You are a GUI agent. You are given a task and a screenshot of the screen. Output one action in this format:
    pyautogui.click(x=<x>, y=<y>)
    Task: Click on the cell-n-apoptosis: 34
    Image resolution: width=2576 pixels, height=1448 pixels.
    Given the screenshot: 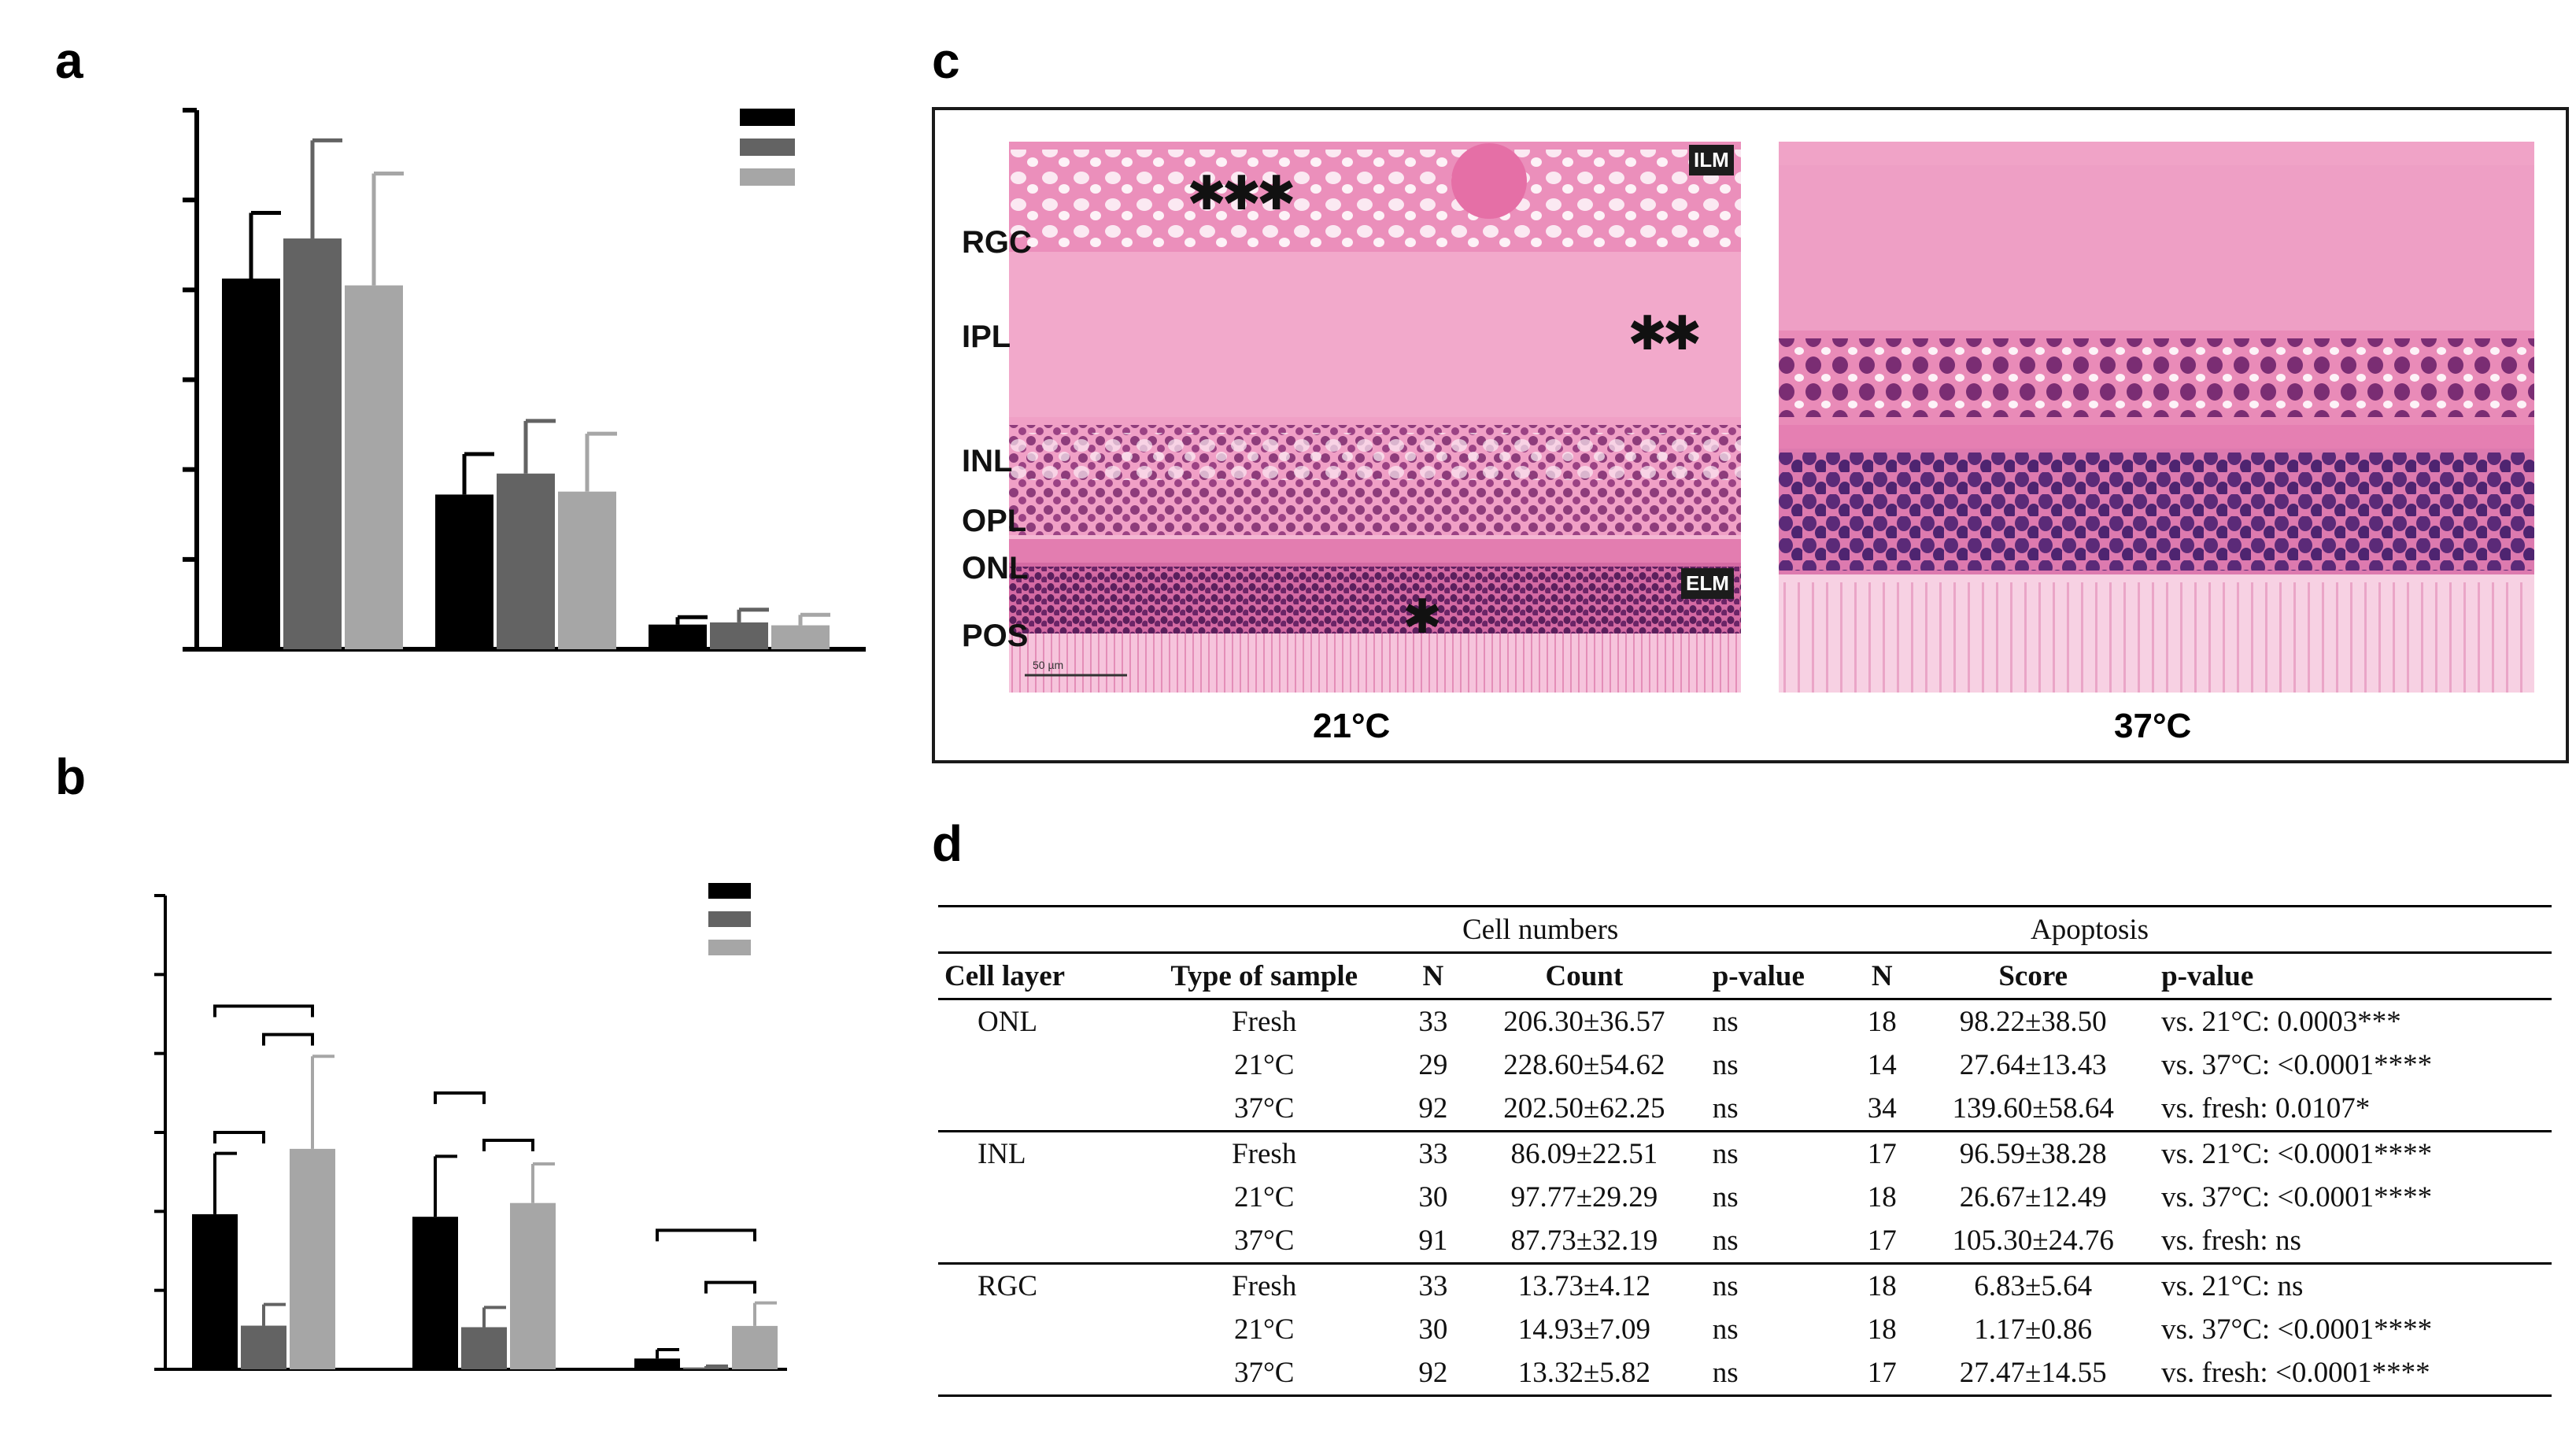 What is the action you would take?
    pyautogui.click(x=1882, y=1109)
    